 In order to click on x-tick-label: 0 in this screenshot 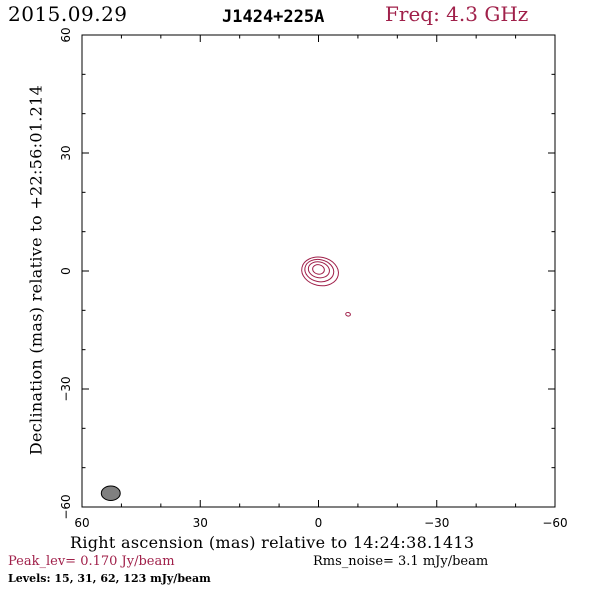, I will do `click(319, 523)`.